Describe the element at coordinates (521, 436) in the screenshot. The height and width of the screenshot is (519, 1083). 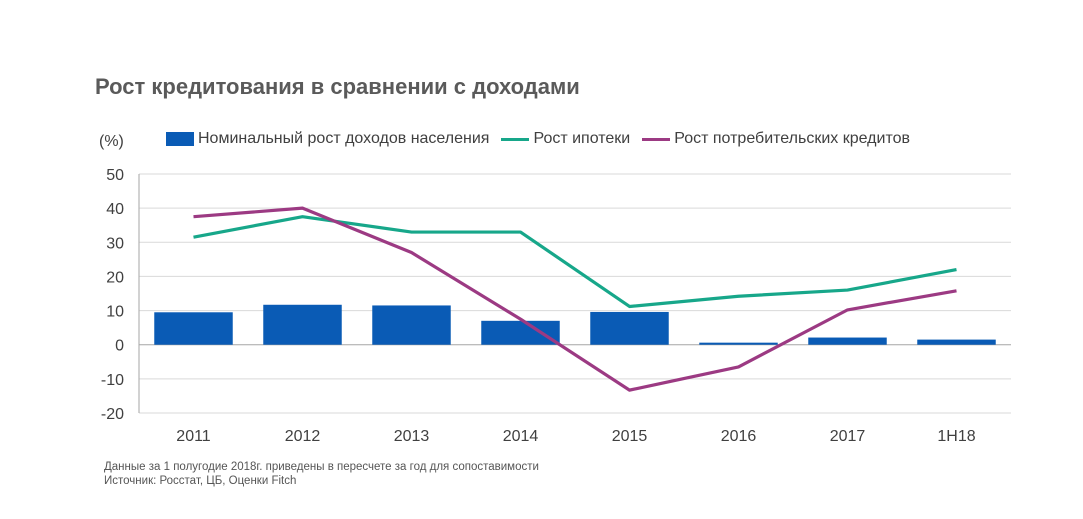
I see `x-tick-label: 2014` at that location.